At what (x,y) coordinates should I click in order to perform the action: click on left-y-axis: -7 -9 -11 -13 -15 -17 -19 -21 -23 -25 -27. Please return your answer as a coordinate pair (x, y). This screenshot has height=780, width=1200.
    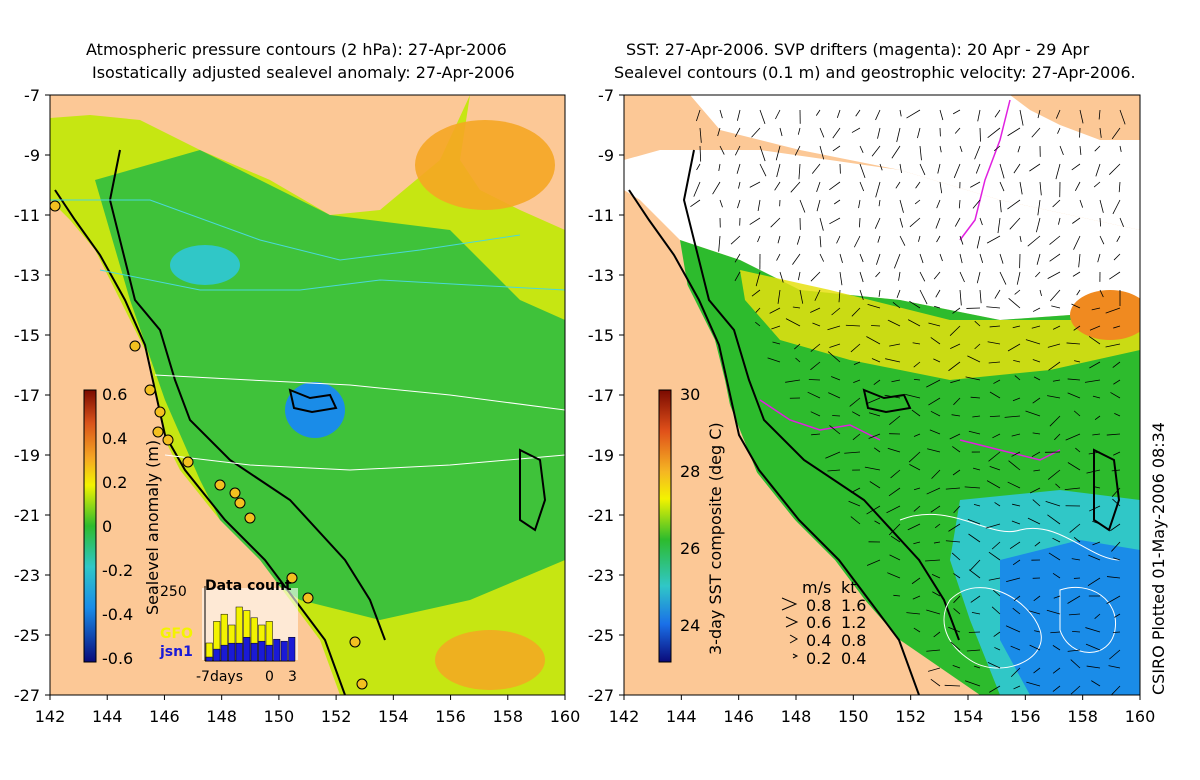
    Looking at the image, I should click on (32, 395).